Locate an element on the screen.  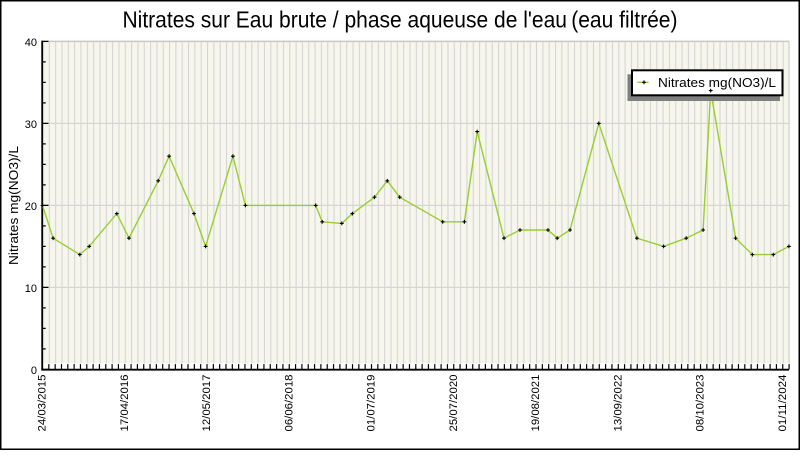
svg-text: 17/04/2016 is located at coordinates (125, 403).